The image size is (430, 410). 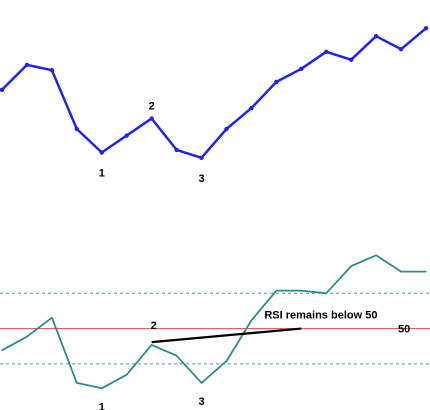 I want to click on rsi-label-2: 2, so click(x=154, y=326).